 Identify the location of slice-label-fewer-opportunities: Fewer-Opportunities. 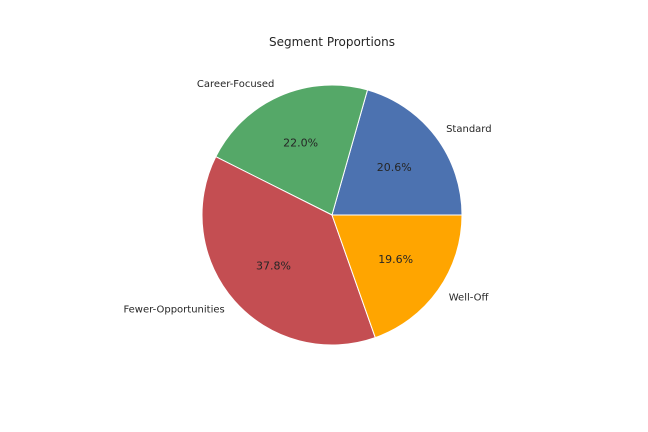
(173, 310).